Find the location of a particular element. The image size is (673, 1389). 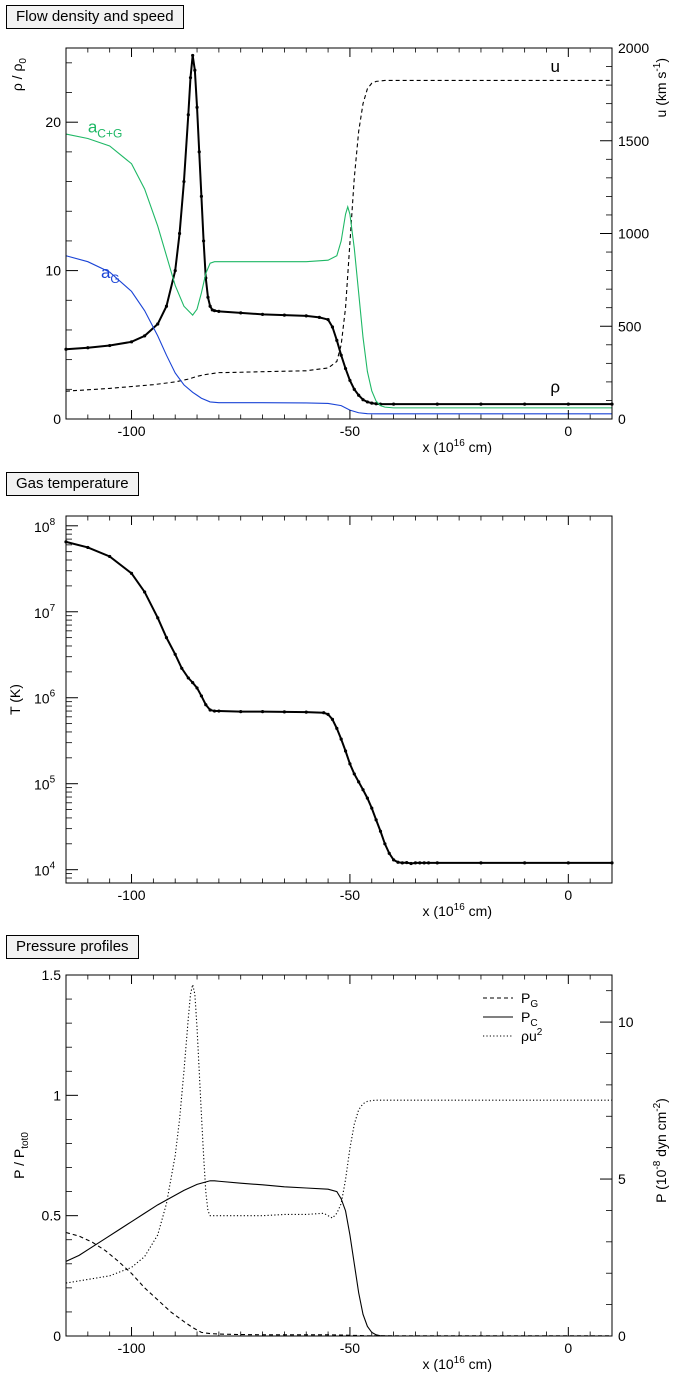

panel-title-temperature: Gas temperature is located at coordinates (72, 484).